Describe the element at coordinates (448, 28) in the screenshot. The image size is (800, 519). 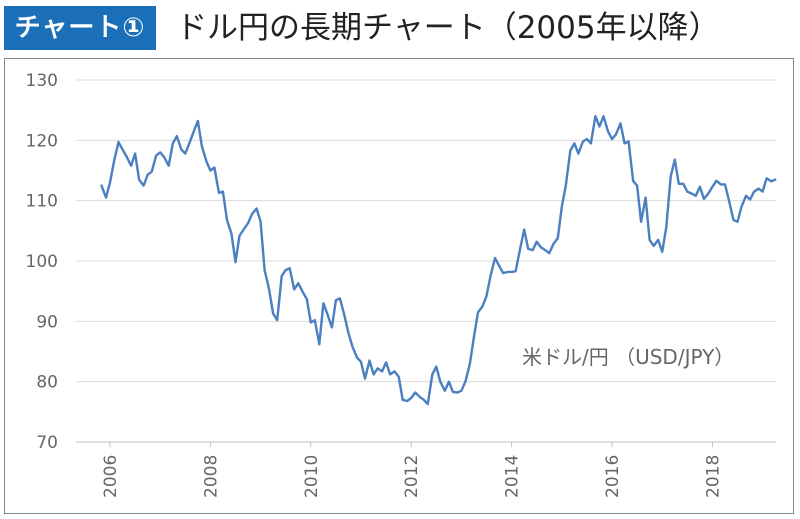
I see `page-title: ドル円の長期チャート（2005年以降）` at that location.